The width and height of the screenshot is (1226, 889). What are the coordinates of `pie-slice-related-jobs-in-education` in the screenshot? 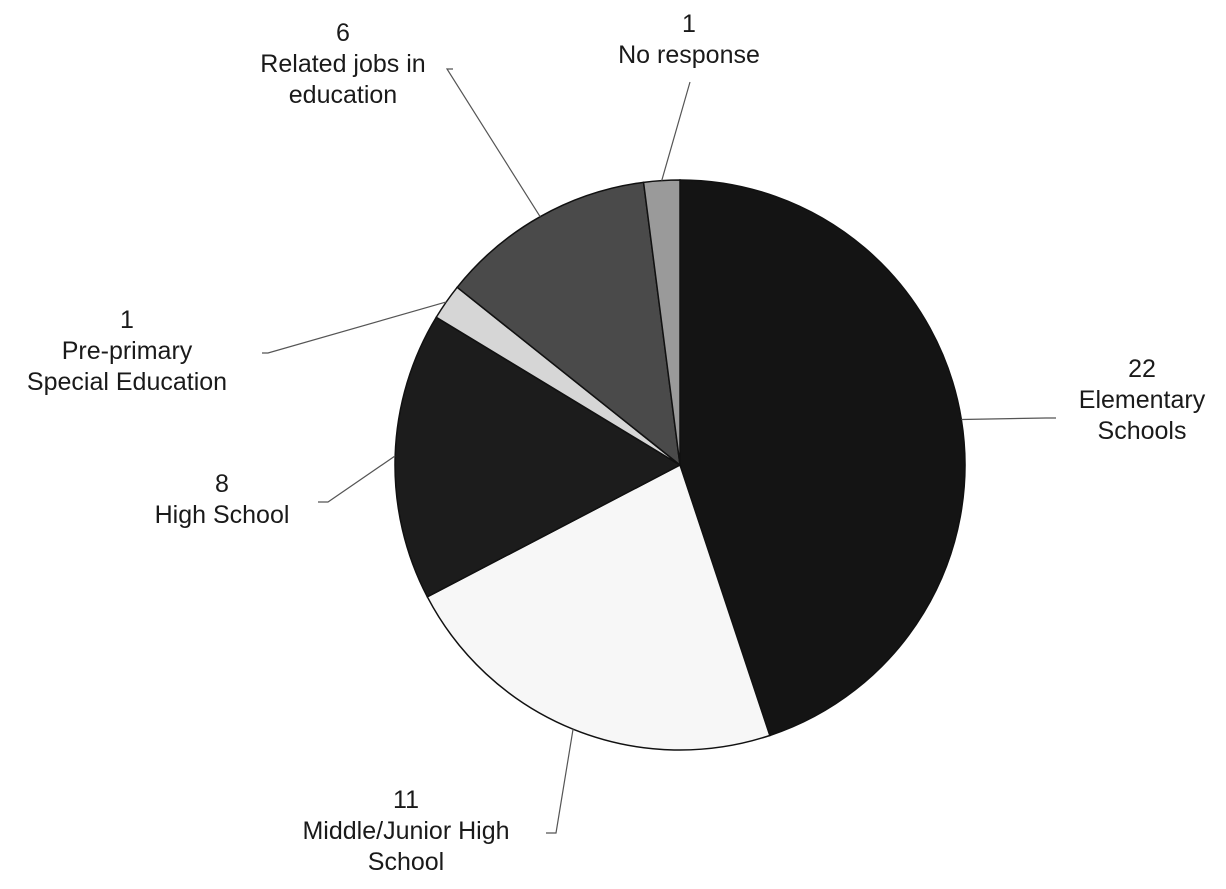 It's located at (568, 324).